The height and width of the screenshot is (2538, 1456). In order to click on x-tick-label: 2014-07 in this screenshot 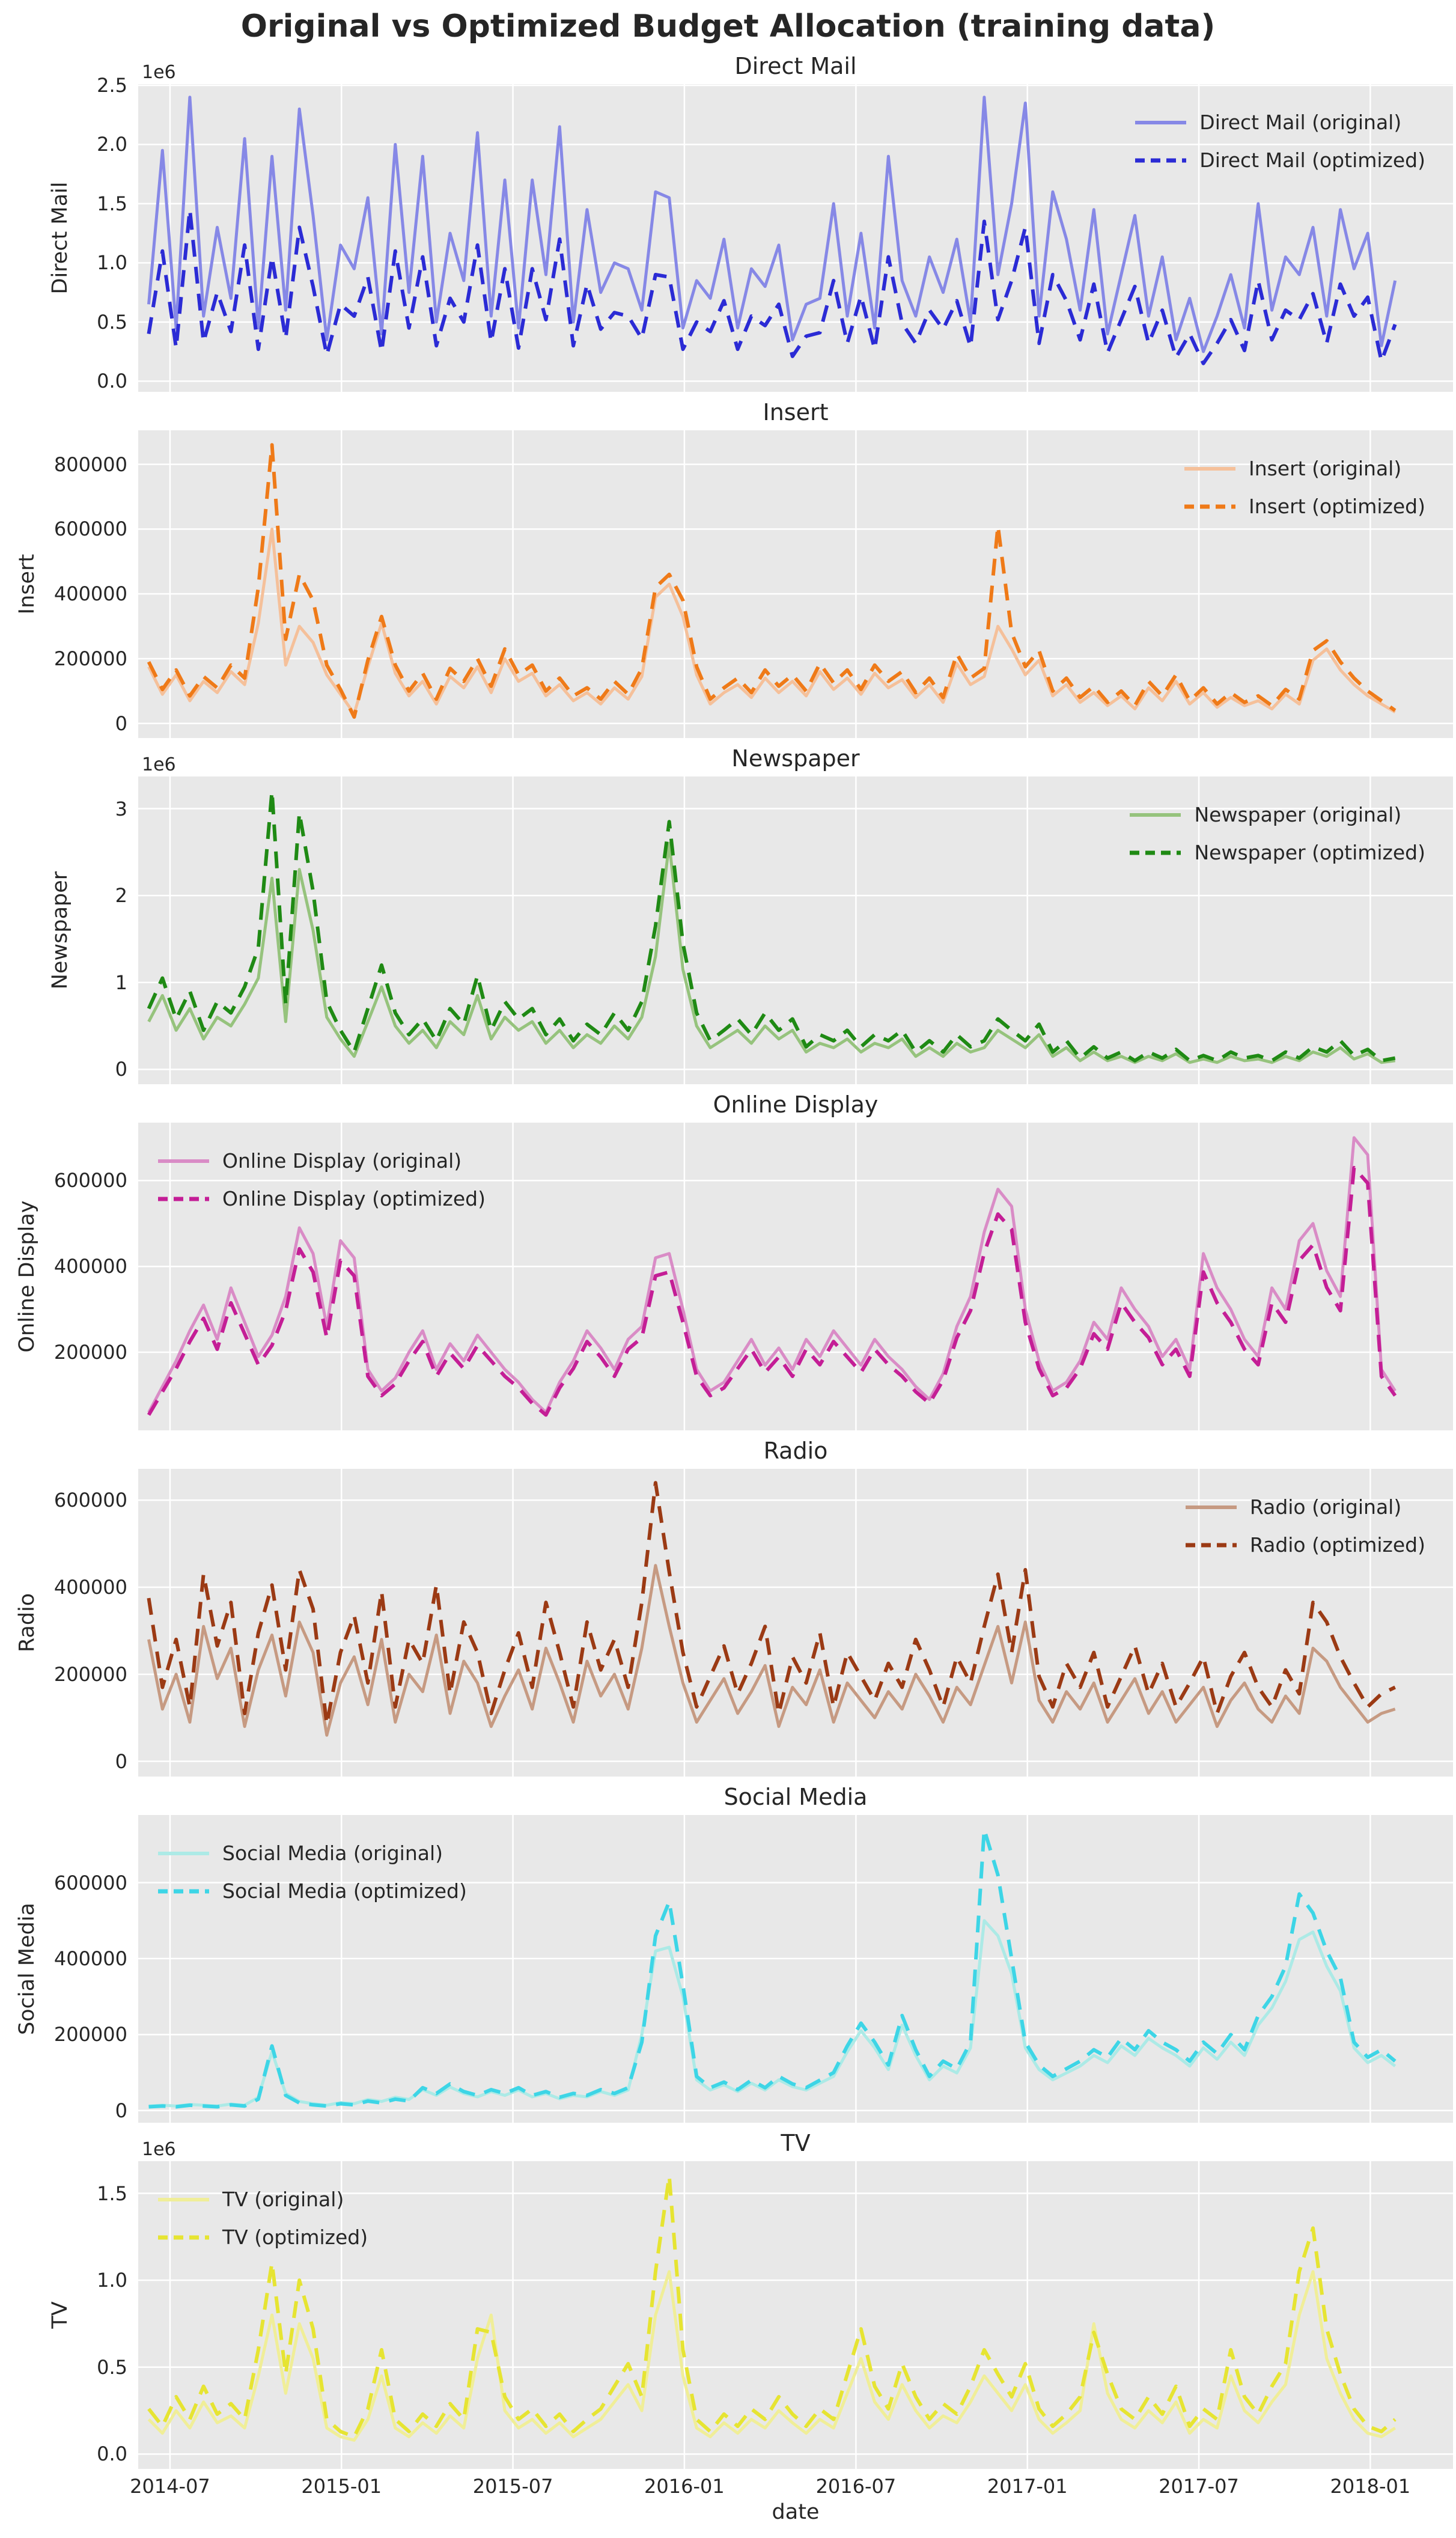, I will do `click(170, 2486)`.